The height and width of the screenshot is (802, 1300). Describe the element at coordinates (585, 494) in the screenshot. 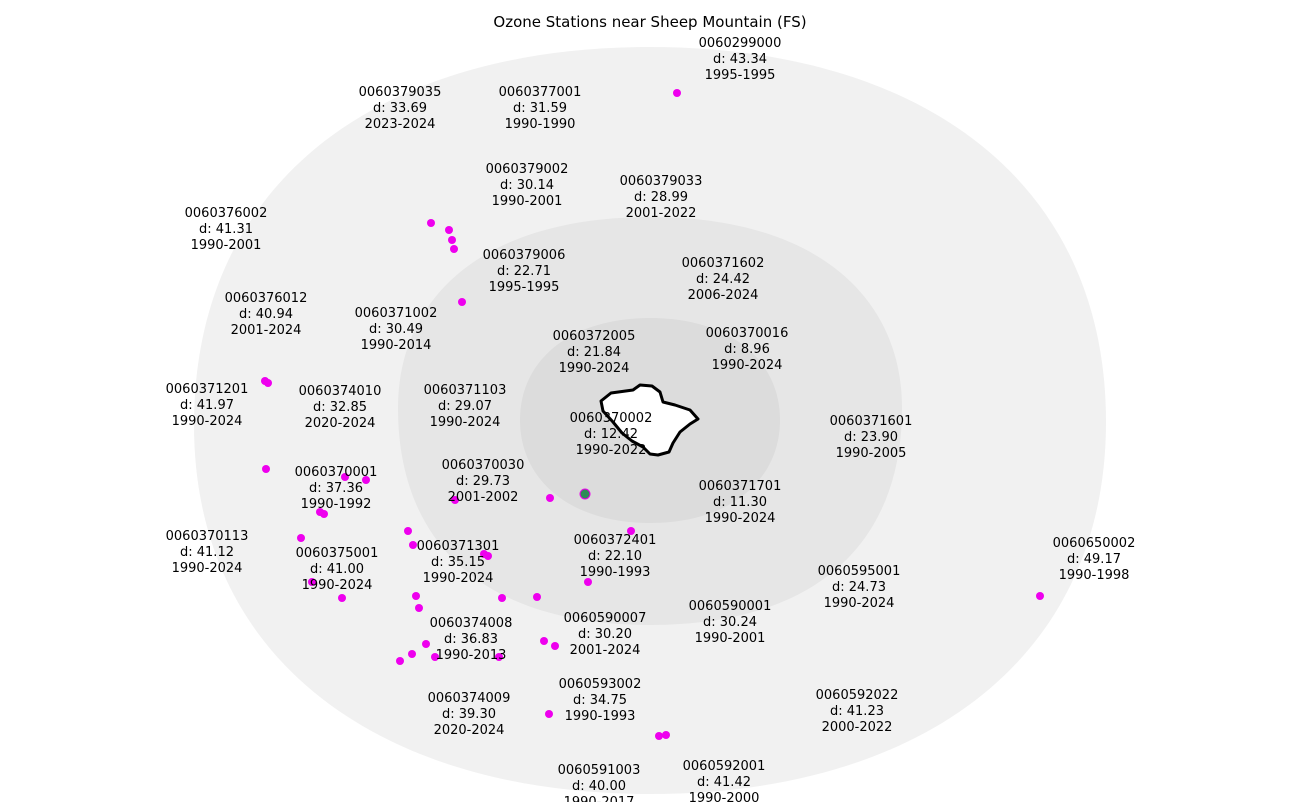

I see `center-point` at that location.